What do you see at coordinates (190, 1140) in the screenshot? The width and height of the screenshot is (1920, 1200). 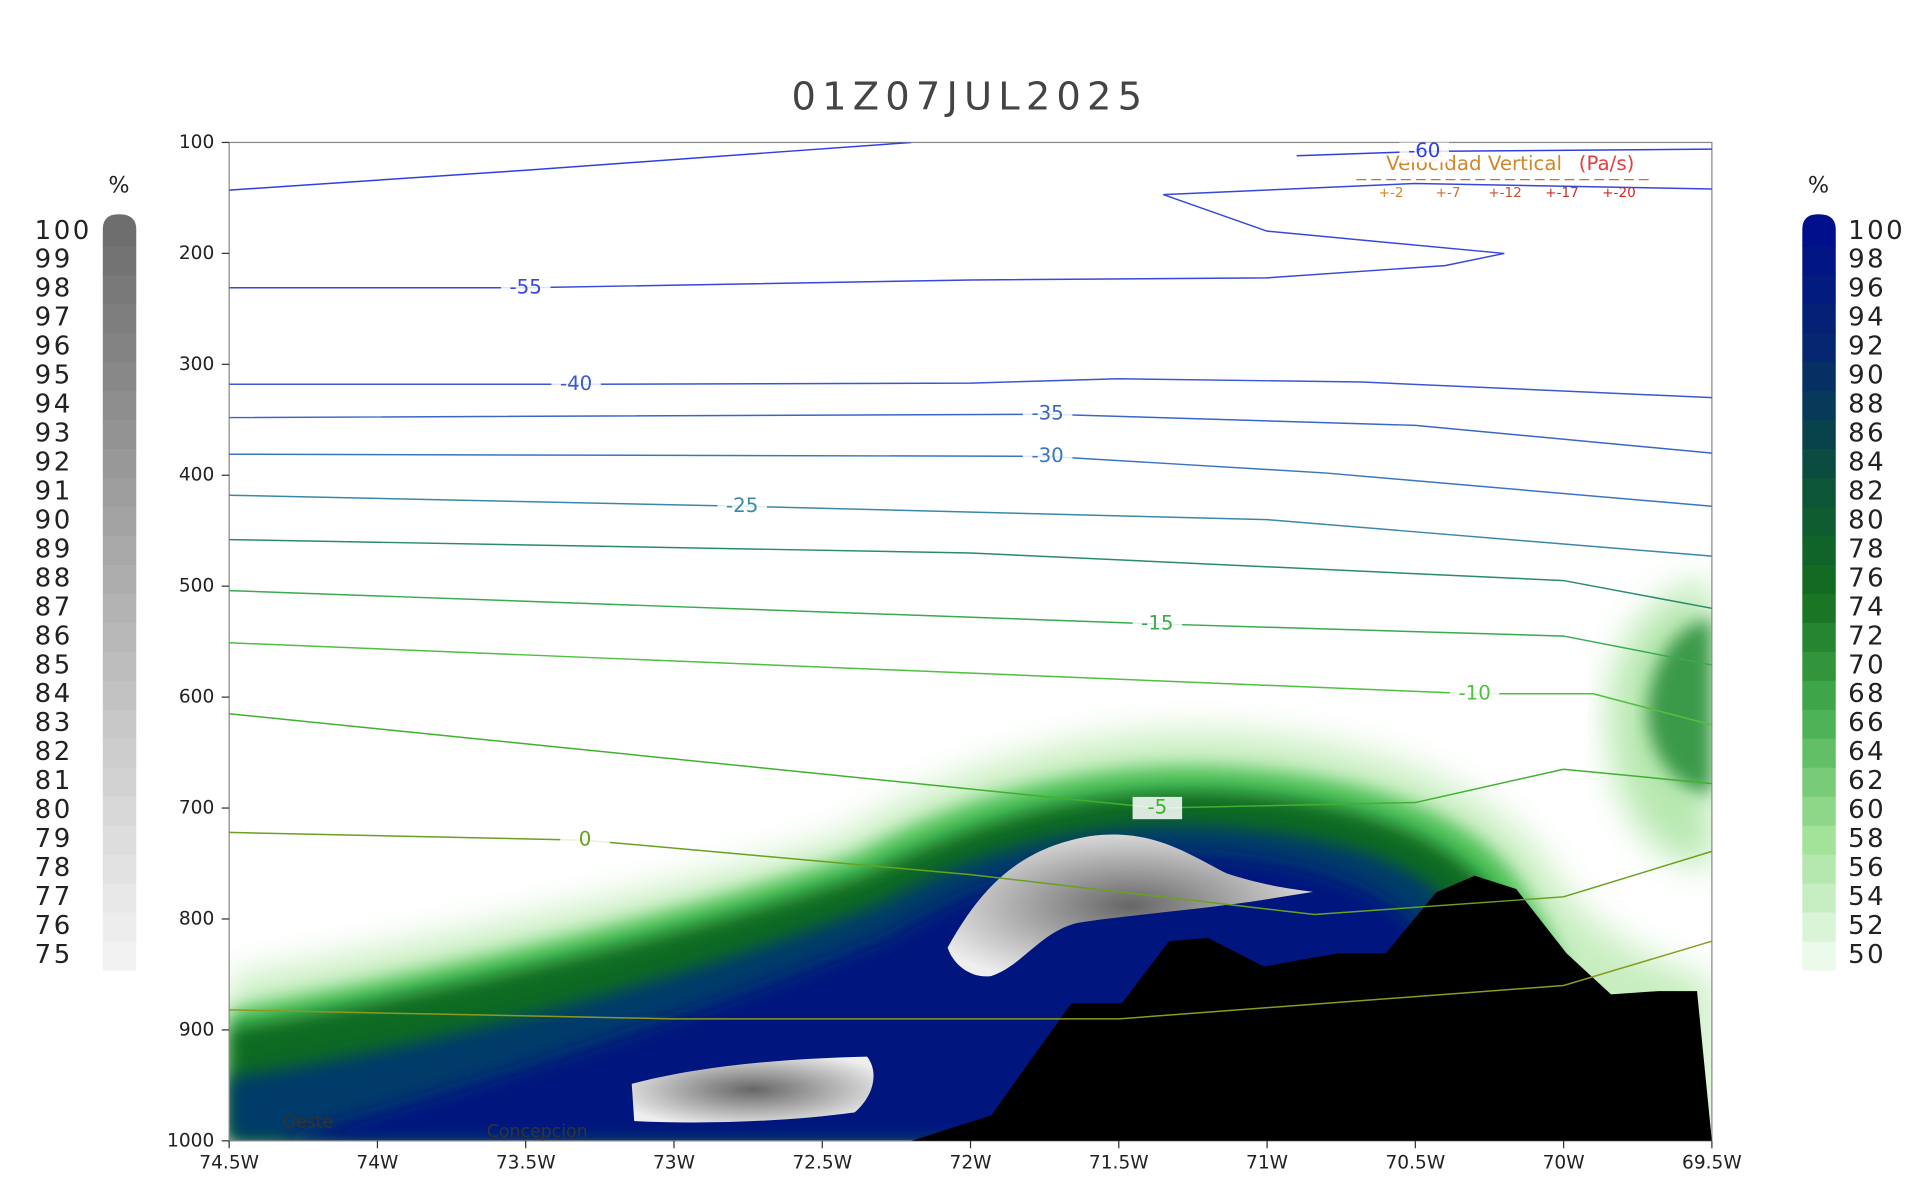 I see `y-tick-label: 1000` at bounding box center [190, 1140].